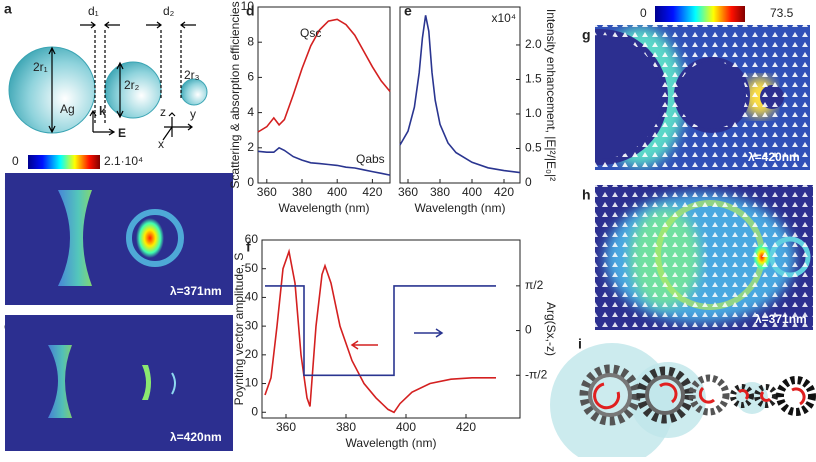  What do you see at coordinates (250, 77) in the screenshot?
I see `y-tick-label: 6` at bounding box center [250, 77].